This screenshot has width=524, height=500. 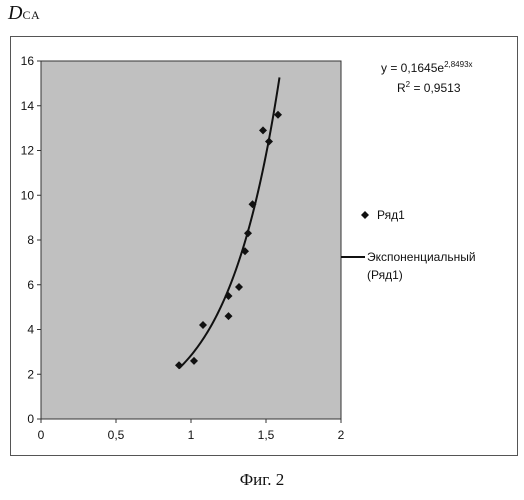 I want to click on y-tick-label: 0, so click(x=30, y=419).